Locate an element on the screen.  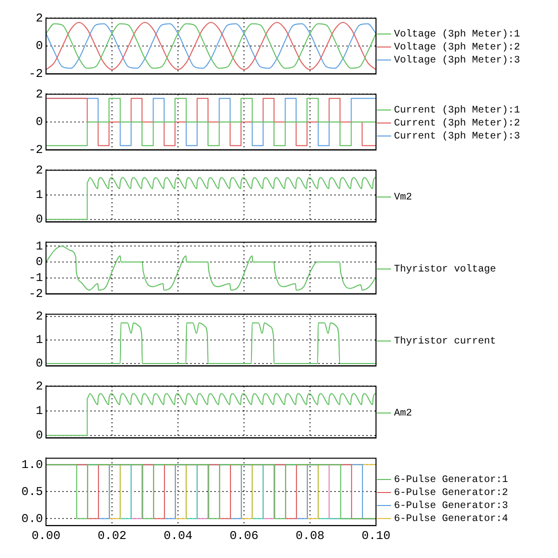
legend-label: 6-Pulse Generator:2 is located at coordinates (451, 493).